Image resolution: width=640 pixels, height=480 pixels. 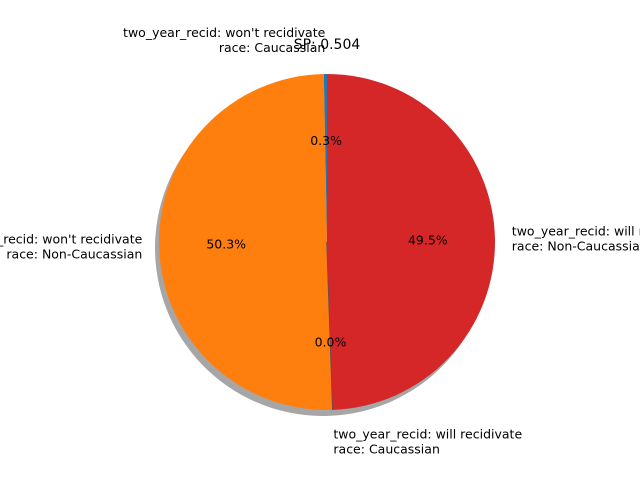 I want to click on slice-percent-label: 50.3%, so click(x=226, y=244).